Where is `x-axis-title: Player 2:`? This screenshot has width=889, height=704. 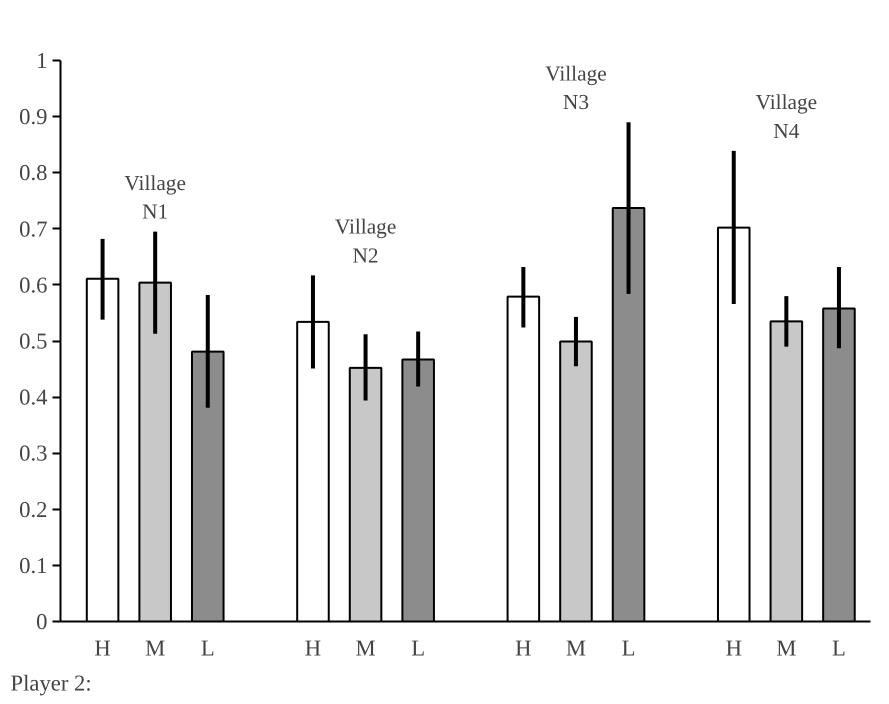 x-axis-title: Player 2: is located at coordinates (51, 683).